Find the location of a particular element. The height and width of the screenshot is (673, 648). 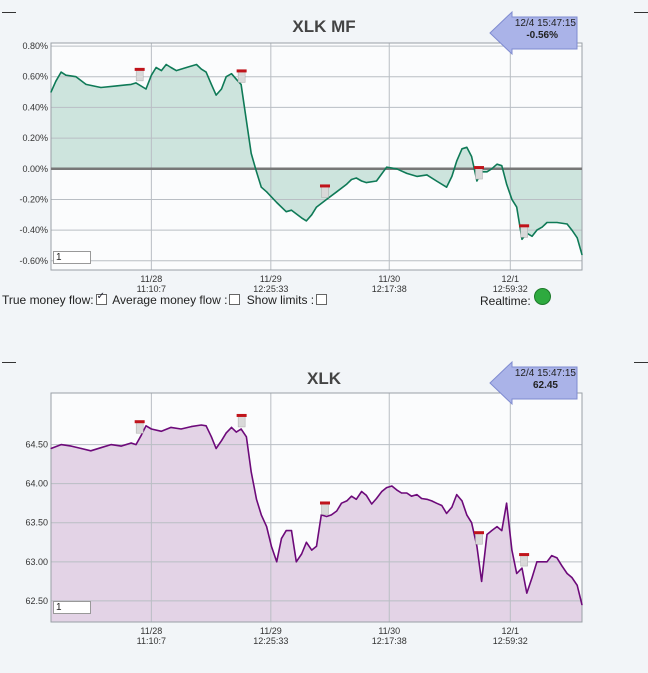

y-tick-label: 0.40% is located at coordinates (35, 107).